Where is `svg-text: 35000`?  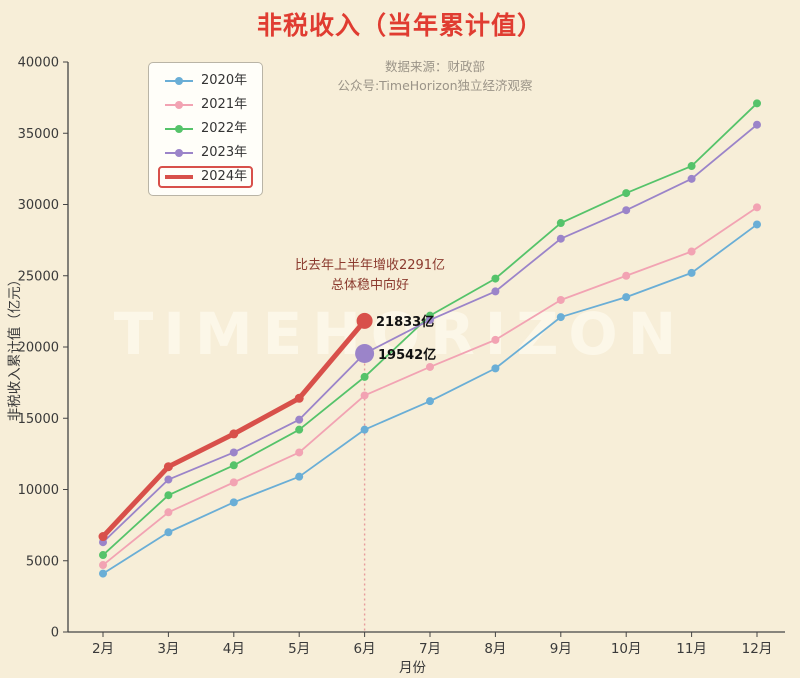
svg-text: 35000 is located at coordinates (38, 134).